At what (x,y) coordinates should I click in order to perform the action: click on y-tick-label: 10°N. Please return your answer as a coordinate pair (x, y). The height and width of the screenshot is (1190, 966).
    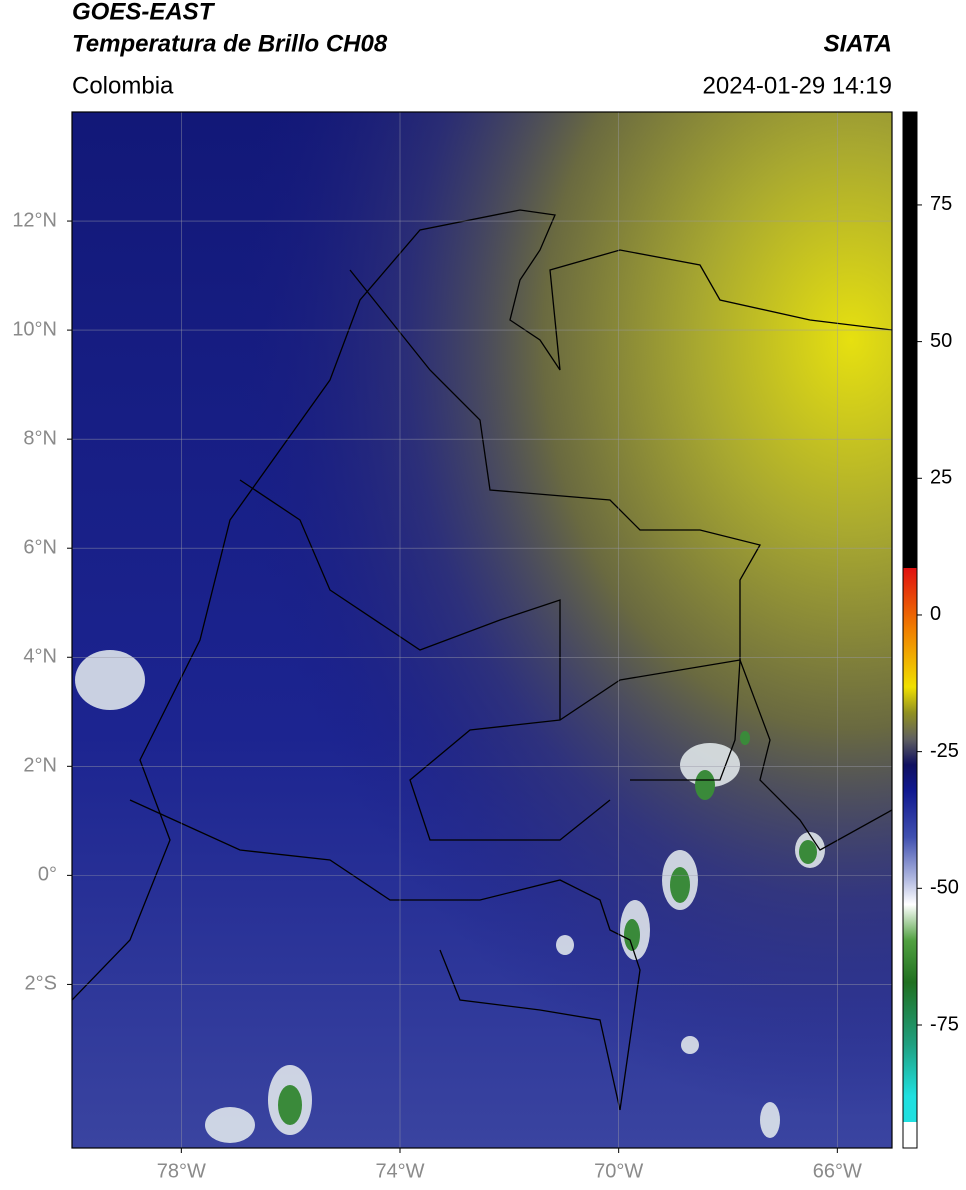
    Looking at the image, I should click on (34, 329).